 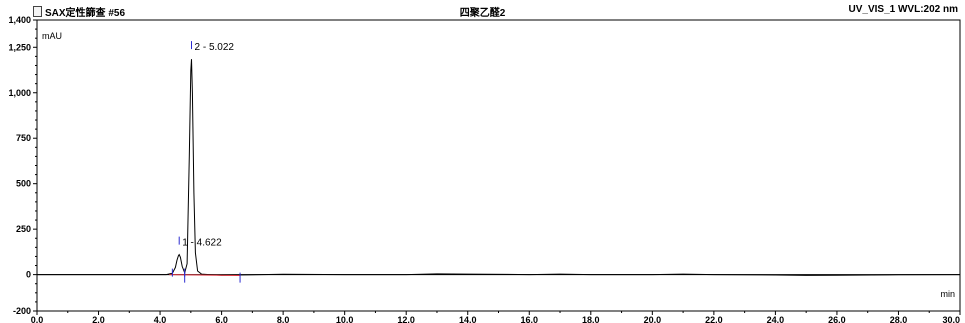 What do you see at coordinates (23, 229) in the screenshot?
I see `y-tick-label: 250` at bounding box center [23, 229].